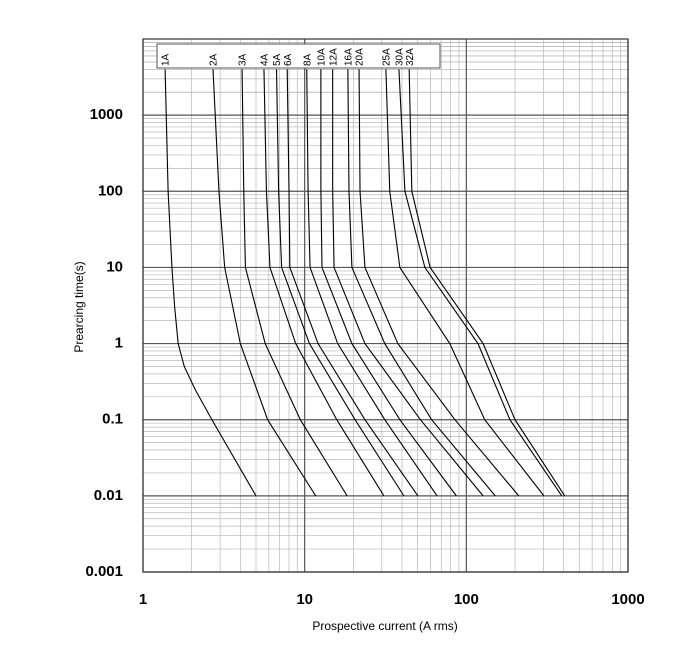 The height and width of the screenshot is (655, 700). Describe the element at coordinates (104, 571) in the screenshot. I see `y-tick-label: 0.001` at that location.